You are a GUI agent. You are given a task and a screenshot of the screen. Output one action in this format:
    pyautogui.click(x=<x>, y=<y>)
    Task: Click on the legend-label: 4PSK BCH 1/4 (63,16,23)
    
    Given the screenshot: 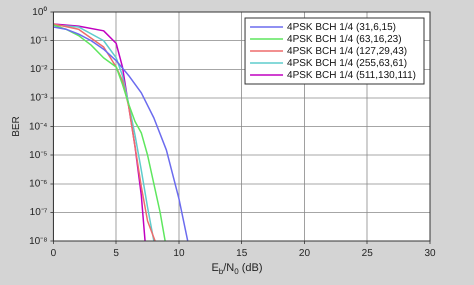 What is the action you would take?
    pyautogui.click(x=344, y=39)
    